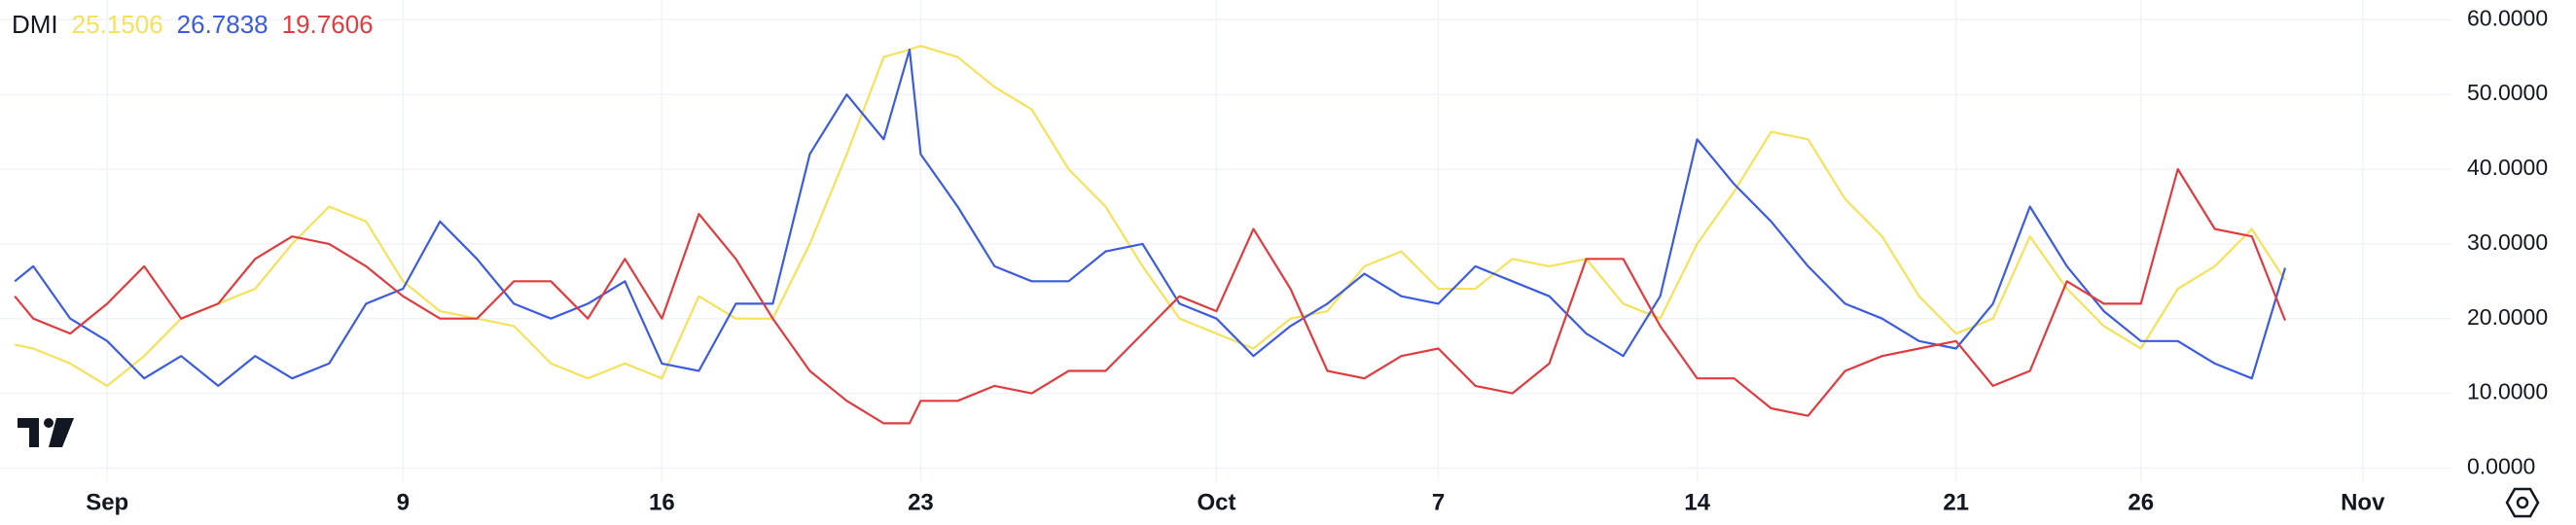  I want to click on legend-value: 19.7606, so click(328, 24).